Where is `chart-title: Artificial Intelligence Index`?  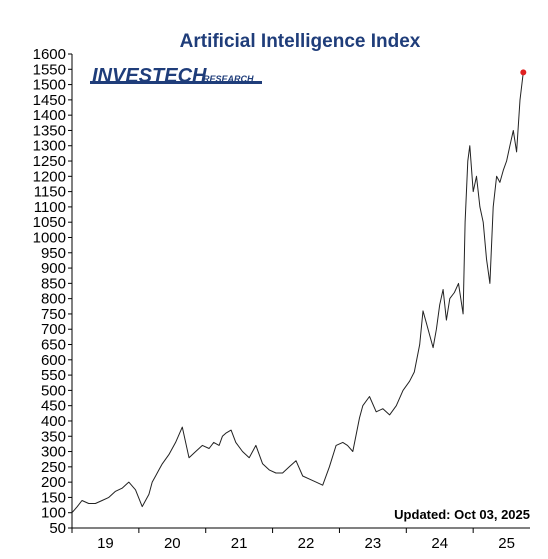 chart-title: Artificial Intelligence Index is located at coordinates (300, 41).